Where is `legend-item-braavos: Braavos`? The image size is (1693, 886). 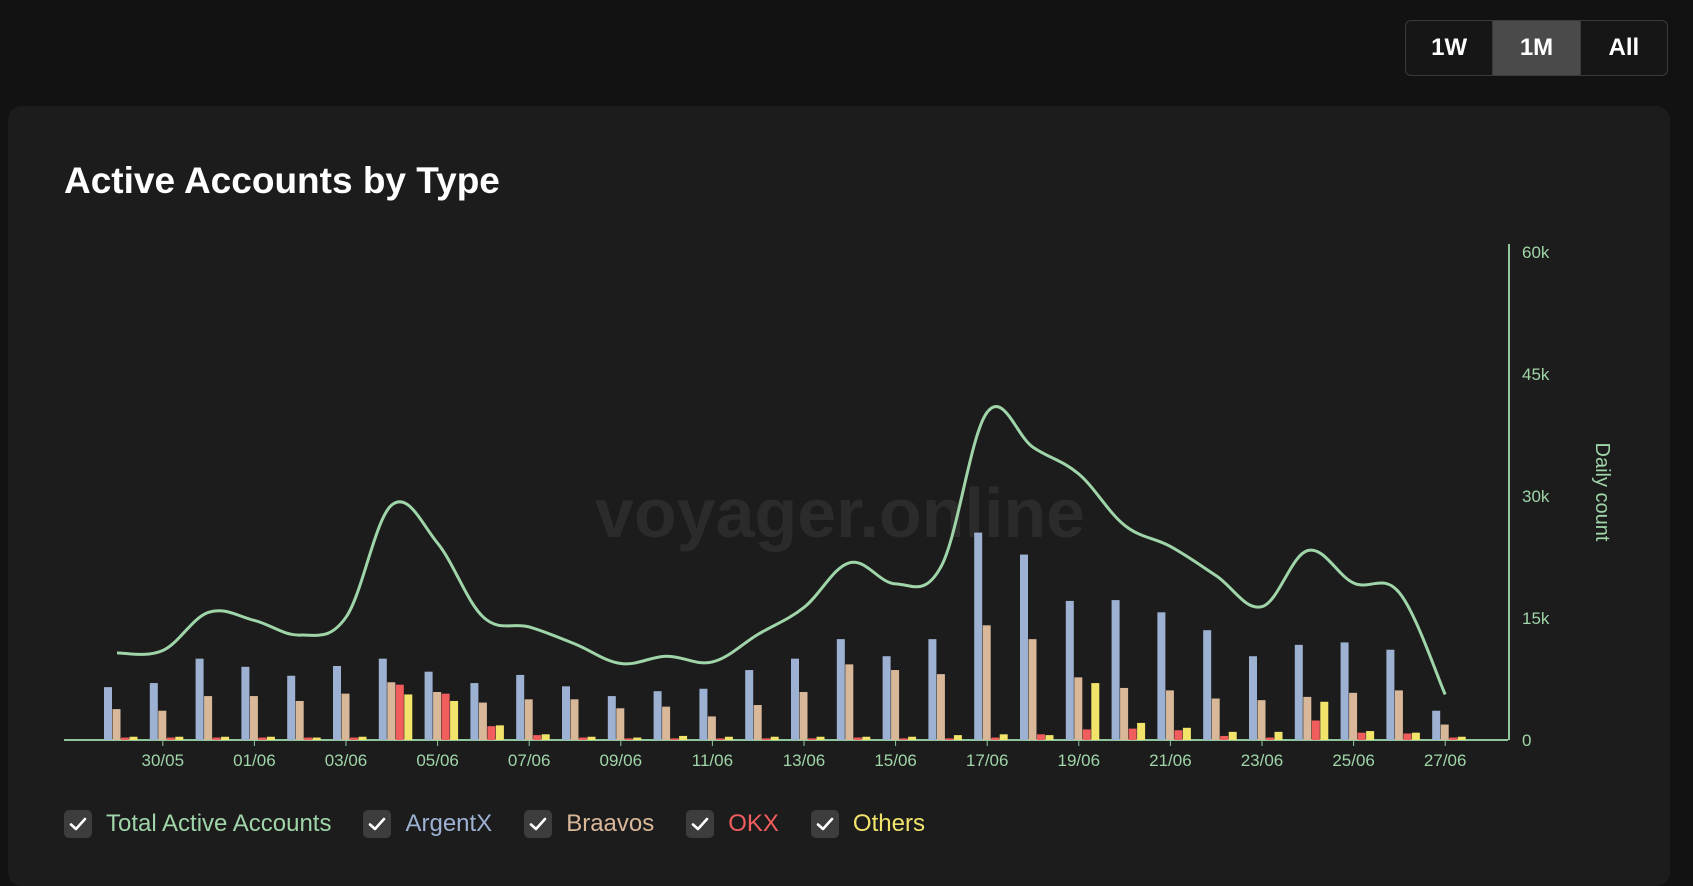 legend-item-braavos: Braavos is located at coordinates (589, 824).